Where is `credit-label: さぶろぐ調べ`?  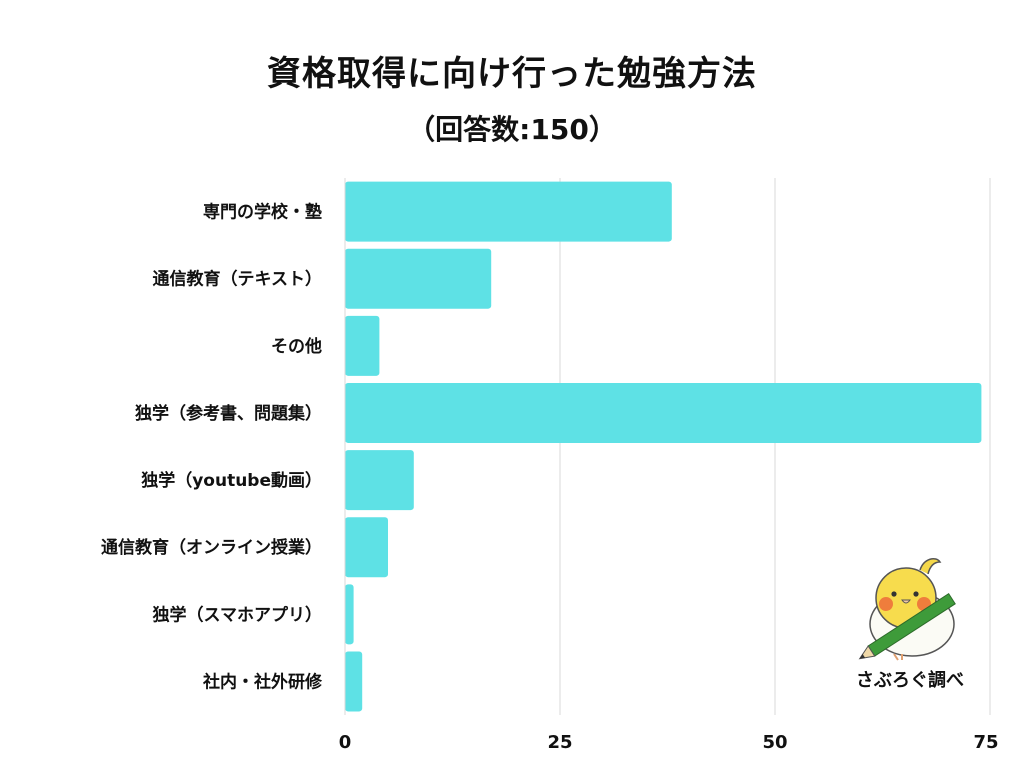
credit-label: さぶろぐ調べ is located at coordinates (910, 680).